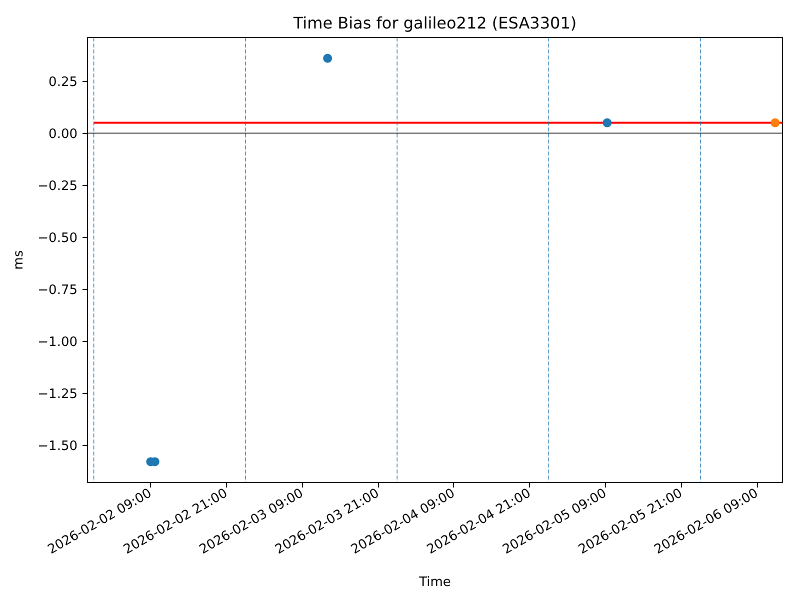  What do you see at coordinates (58, 394) in the screenshot?
I see `y-tick-label: −1.25` at bounding box center [58, 394].